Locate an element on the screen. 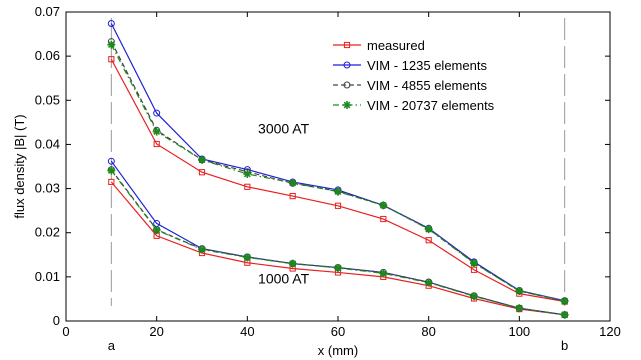  x-axis-label: x (mm) is located at coordinates (338, 350).